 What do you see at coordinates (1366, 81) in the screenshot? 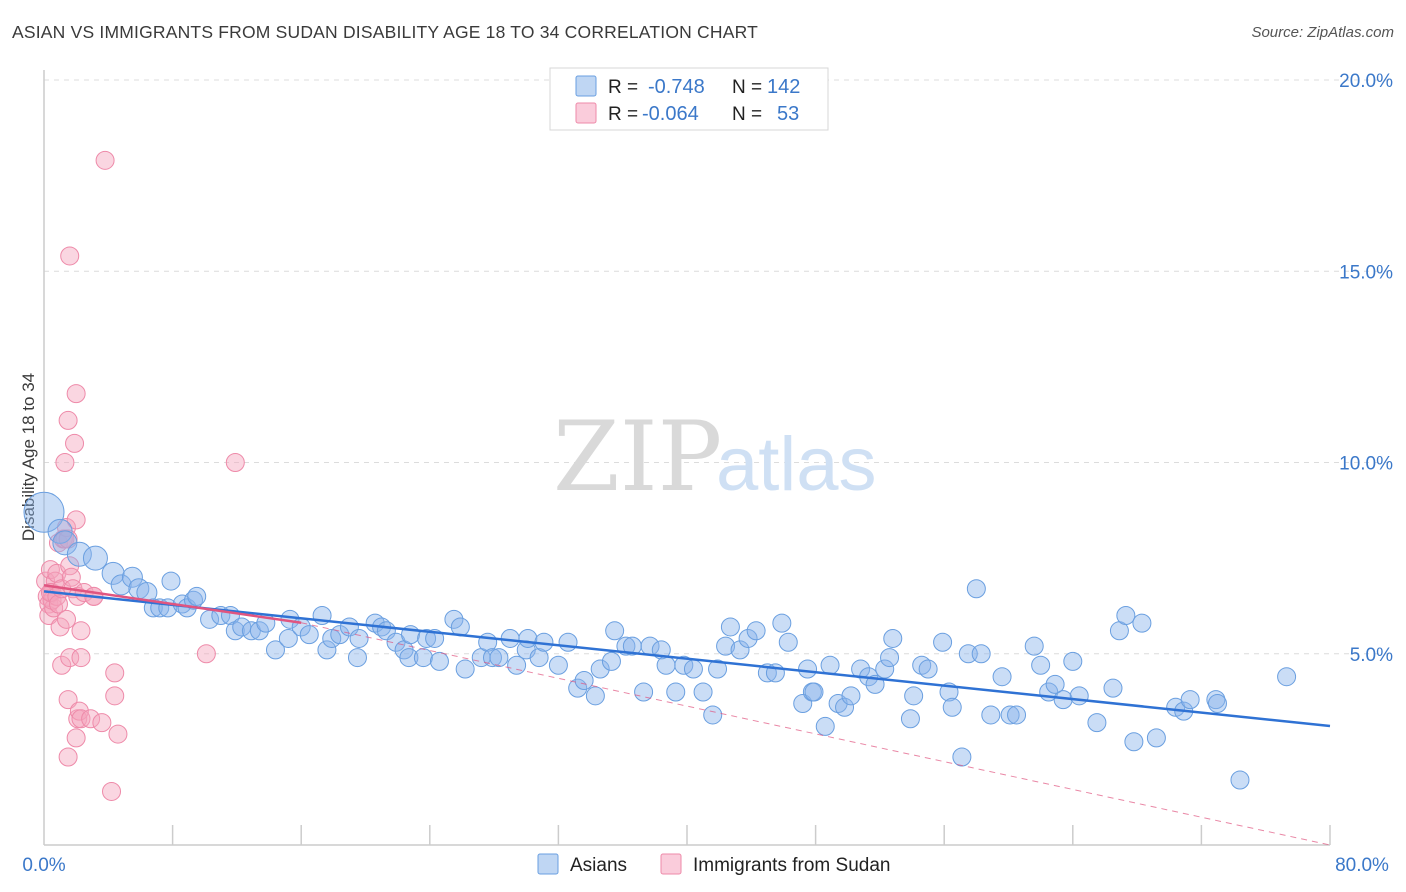
I see `y-tick-label-3: 20.0%` at bounding box center [1366, 81].